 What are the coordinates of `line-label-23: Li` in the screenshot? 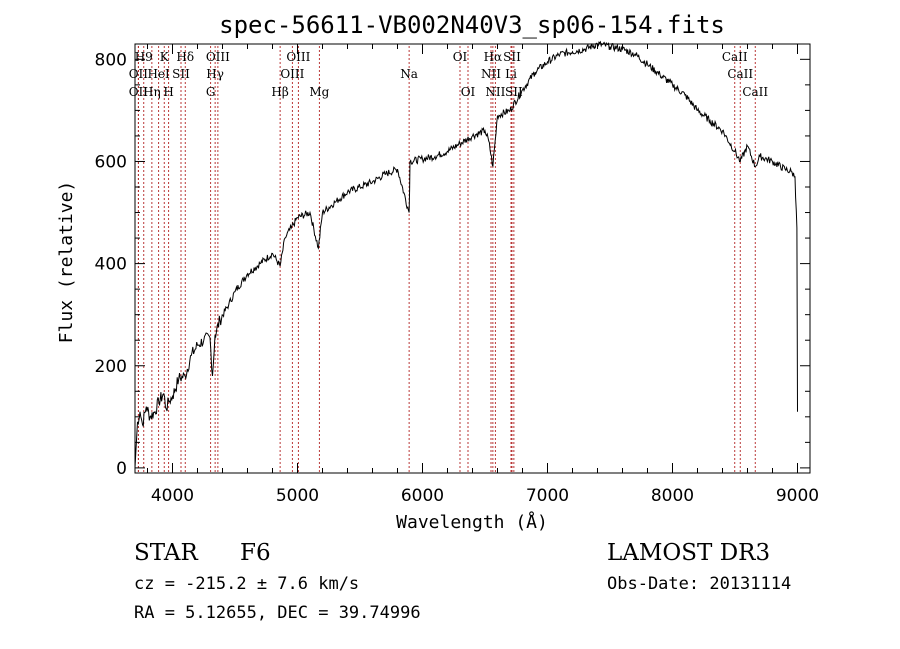 It's located at (511, 74).